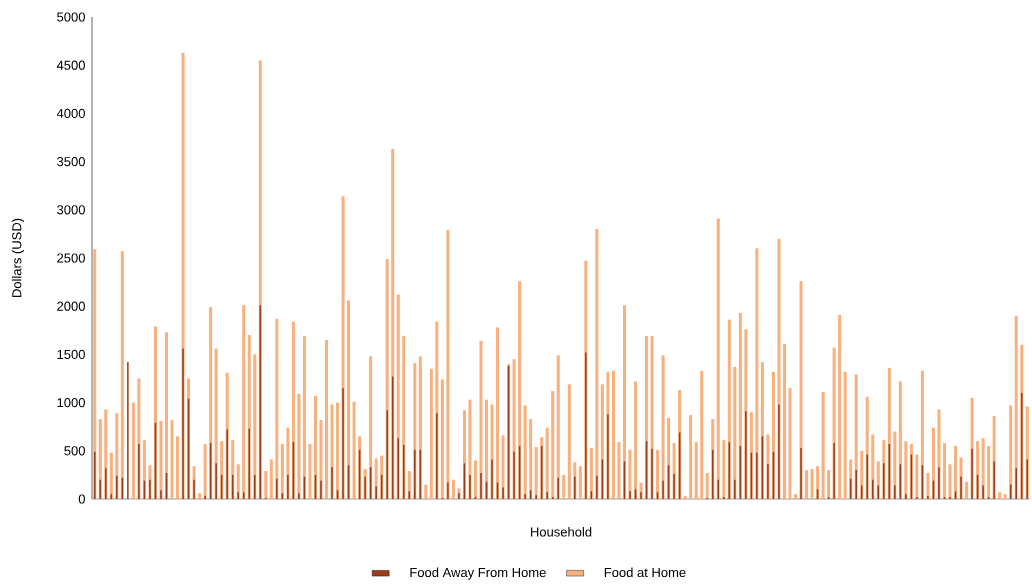 The width and height of the screenshot is (1032, 587). I want to click on x-axis-title: Household, so click(561, 532).